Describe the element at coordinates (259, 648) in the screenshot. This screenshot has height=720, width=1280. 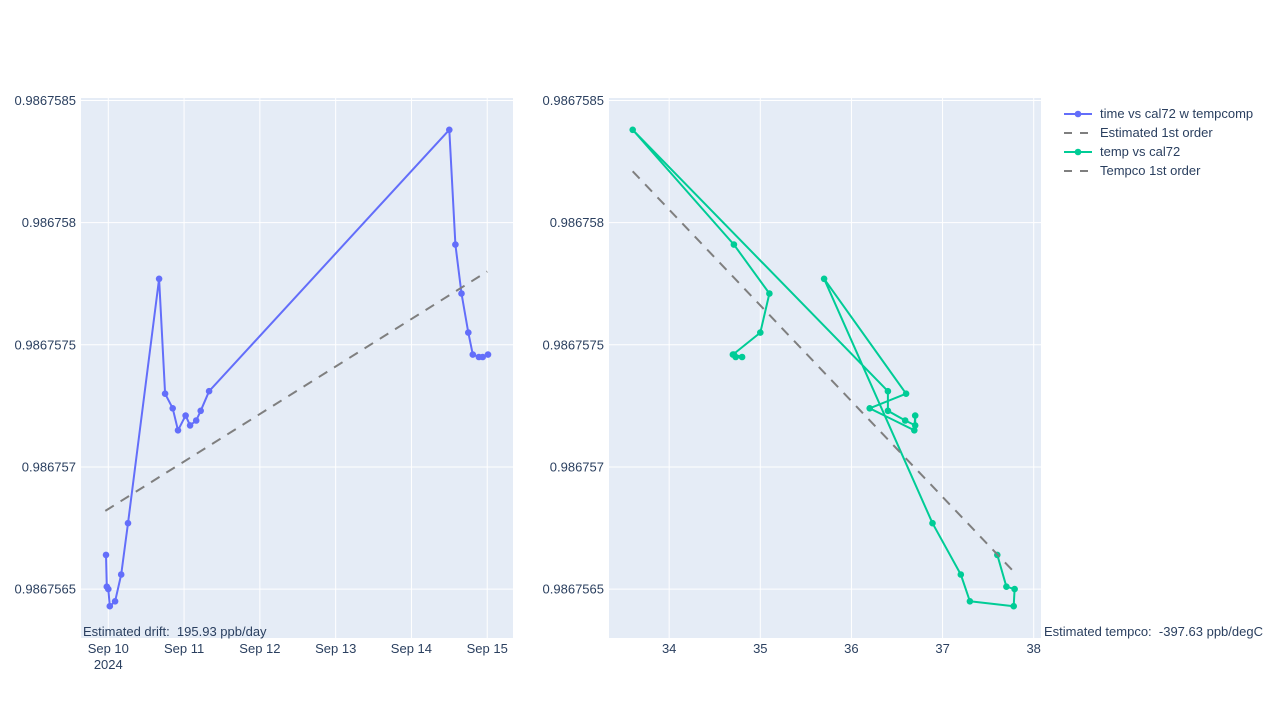
I see `x-tick-label: Sep 12` at that location.